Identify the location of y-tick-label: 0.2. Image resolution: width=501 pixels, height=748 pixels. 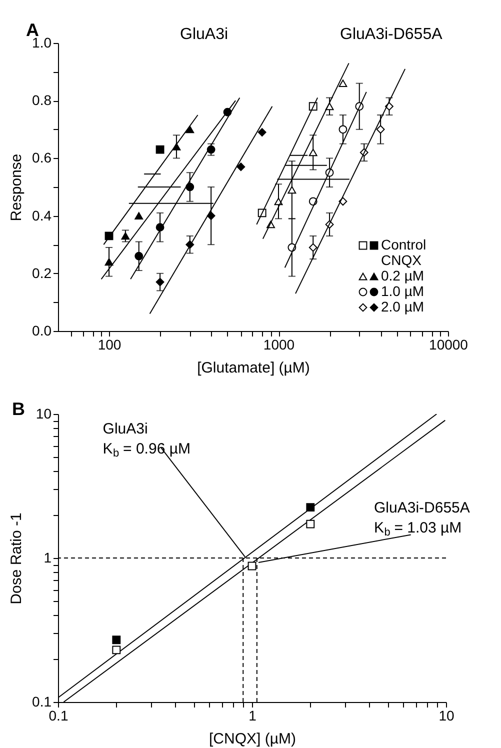
(42, 272).